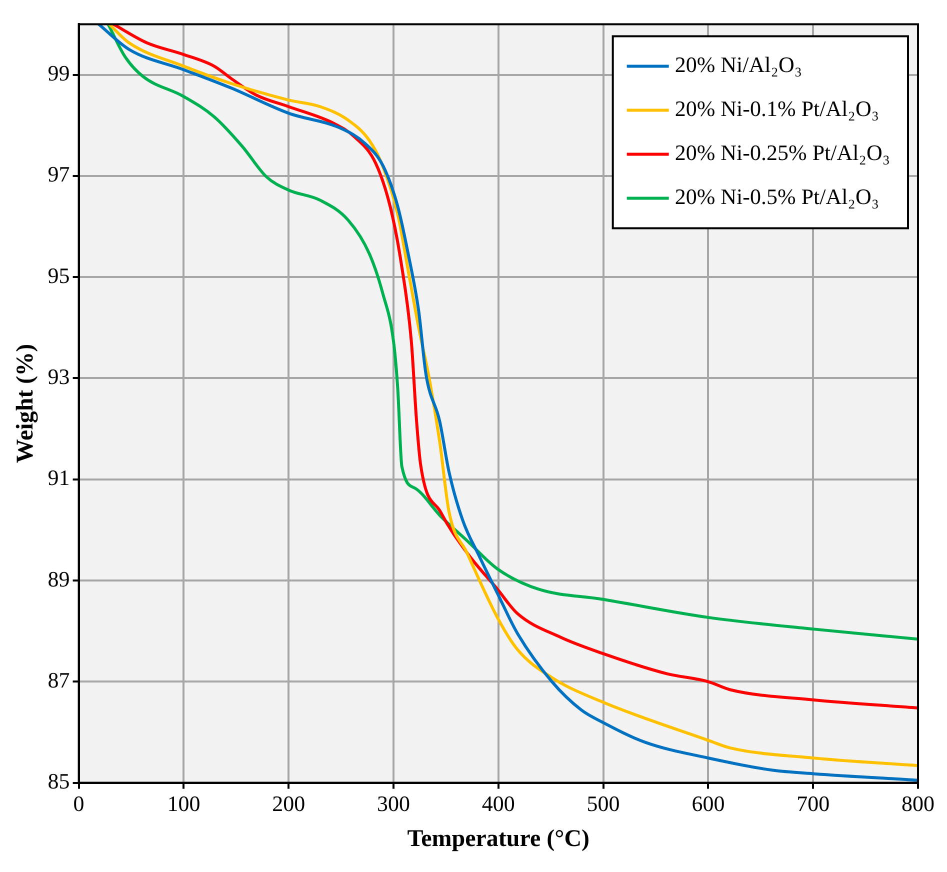  What do you see at coordinates (183, 803) in the screenshot?
I see `x-tick-label: 100` at bounding box center [183, 803].